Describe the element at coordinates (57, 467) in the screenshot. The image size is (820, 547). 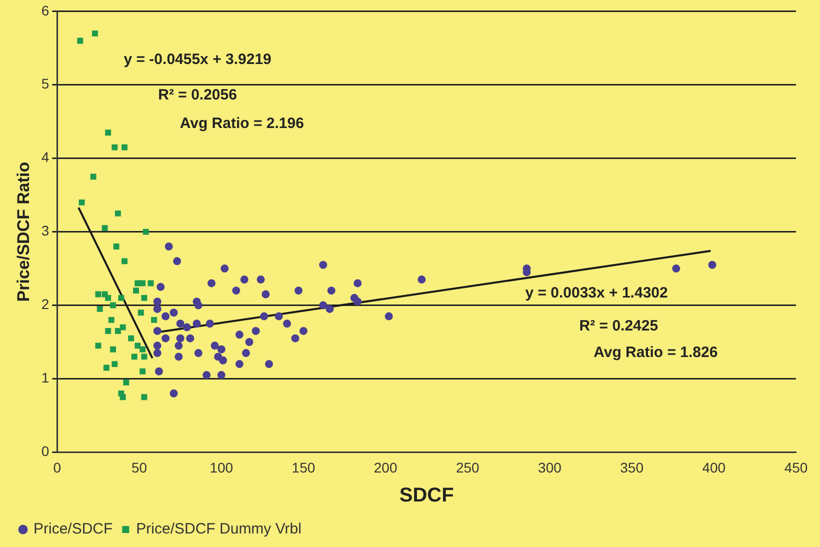
I see `x-tick-label: 0` at that location.